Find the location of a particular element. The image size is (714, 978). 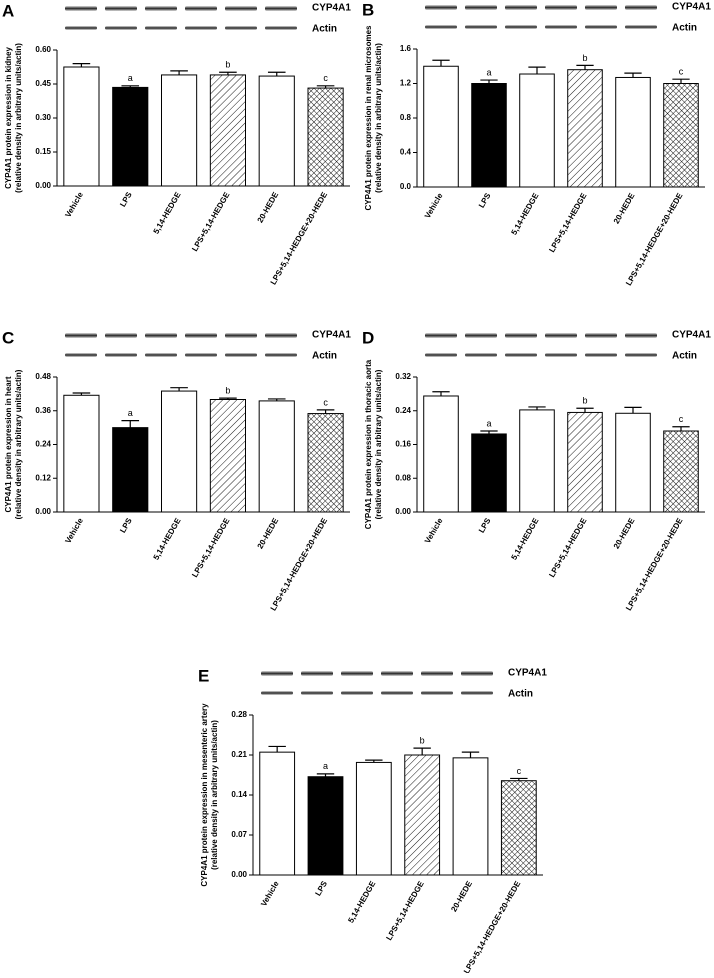

panel-label: C is located at coordinates (8, 337).